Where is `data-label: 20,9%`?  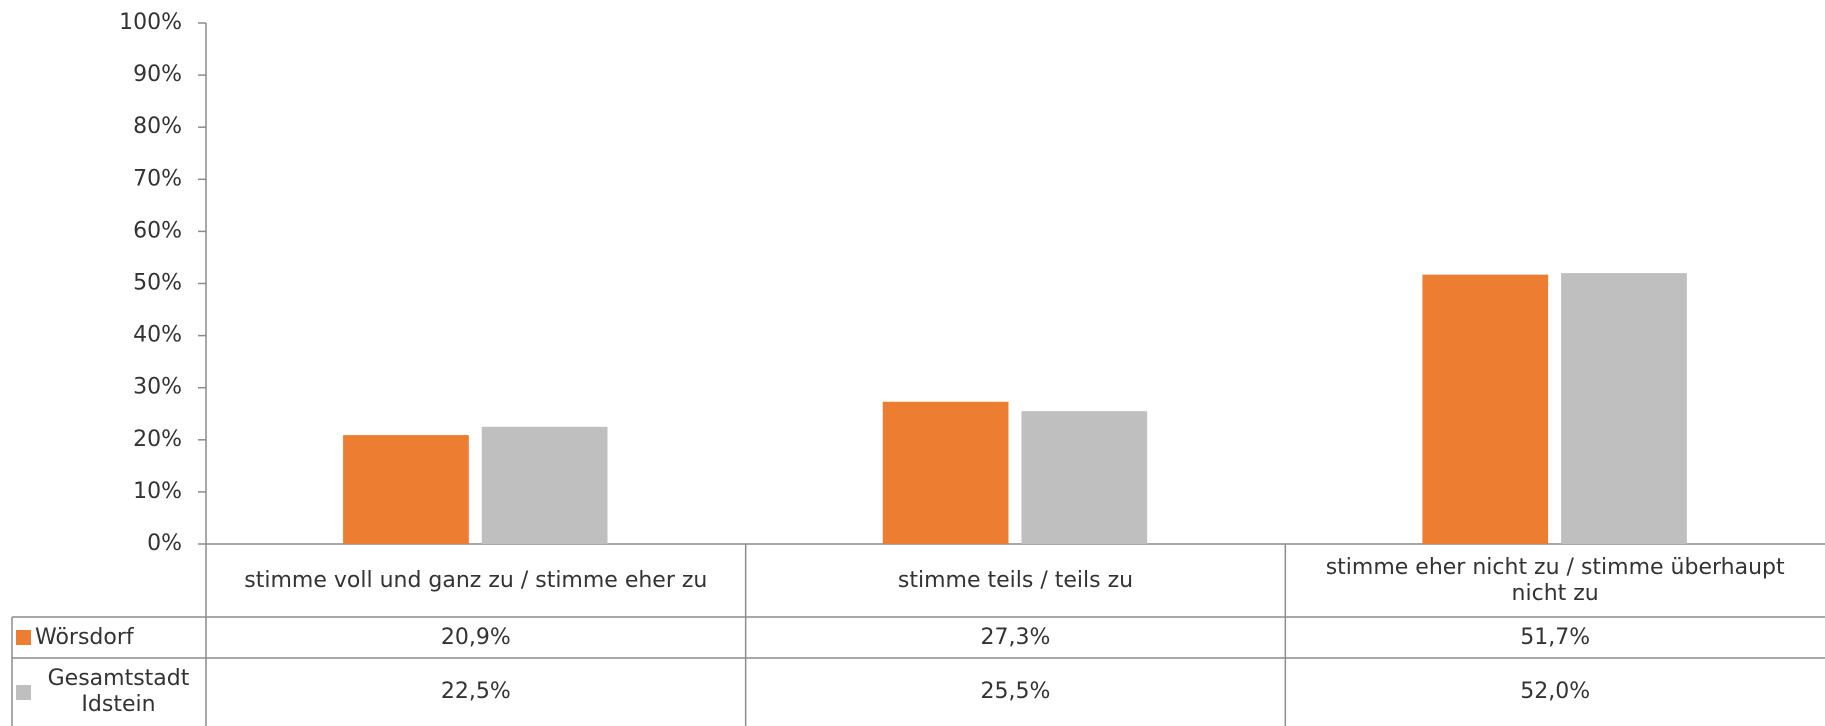
data-label: 20,9% is located at coordinates (475, 637).